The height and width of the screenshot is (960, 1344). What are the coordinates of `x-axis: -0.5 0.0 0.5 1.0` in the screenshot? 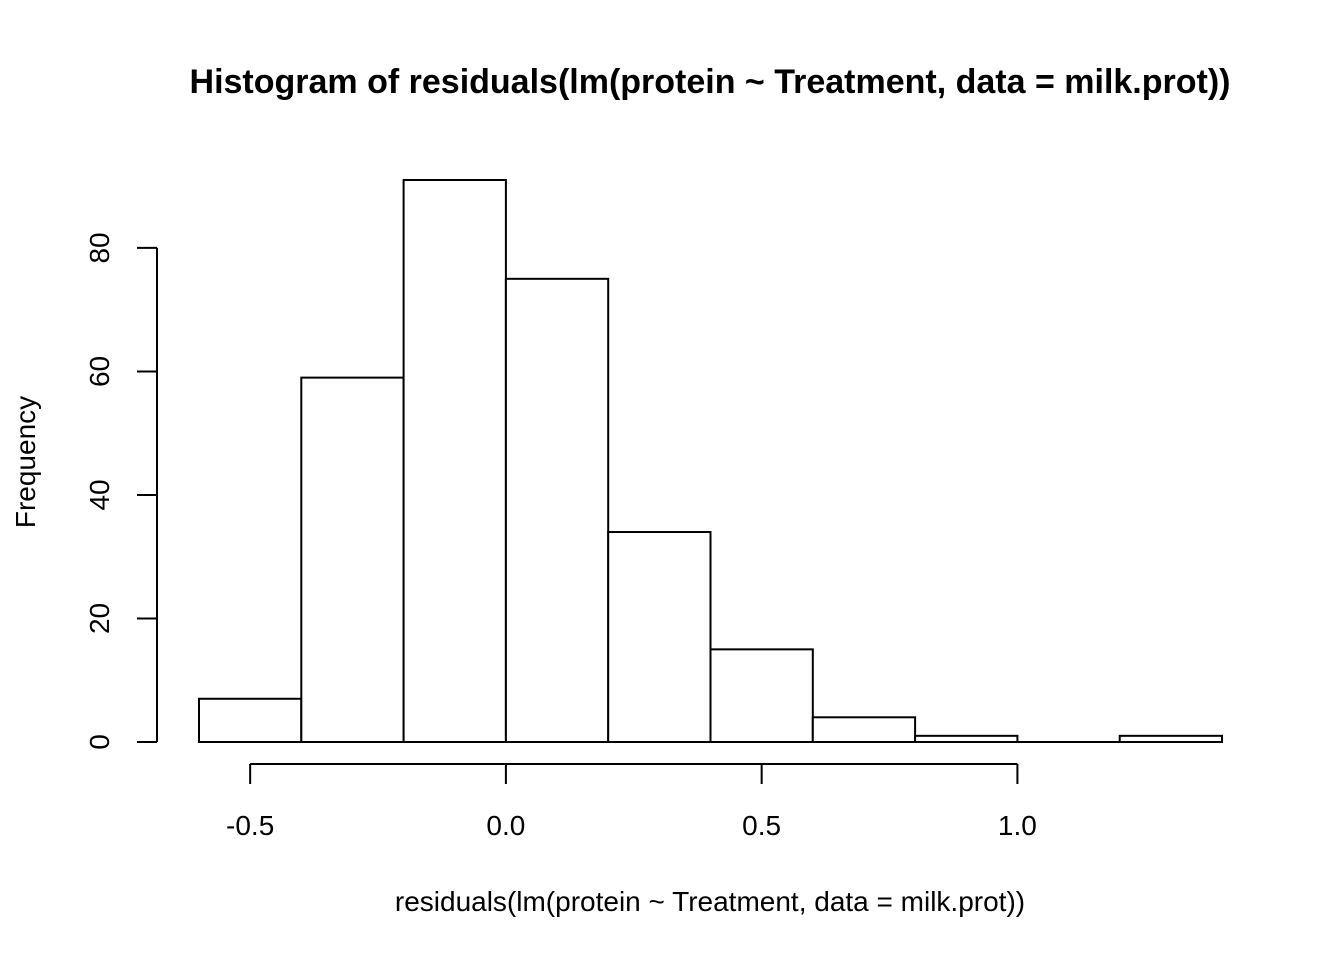 It's located at (631, 802).